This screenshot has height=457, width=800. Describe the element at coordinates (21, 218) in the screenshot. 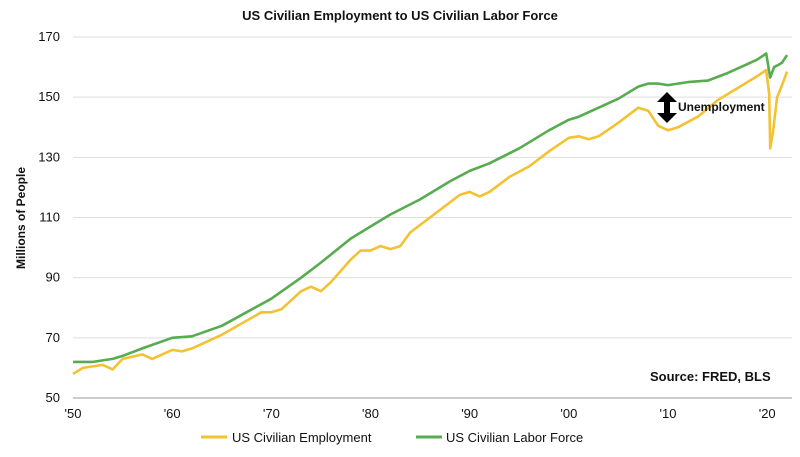

I see `y-axis-label: Millions of People` at that location.